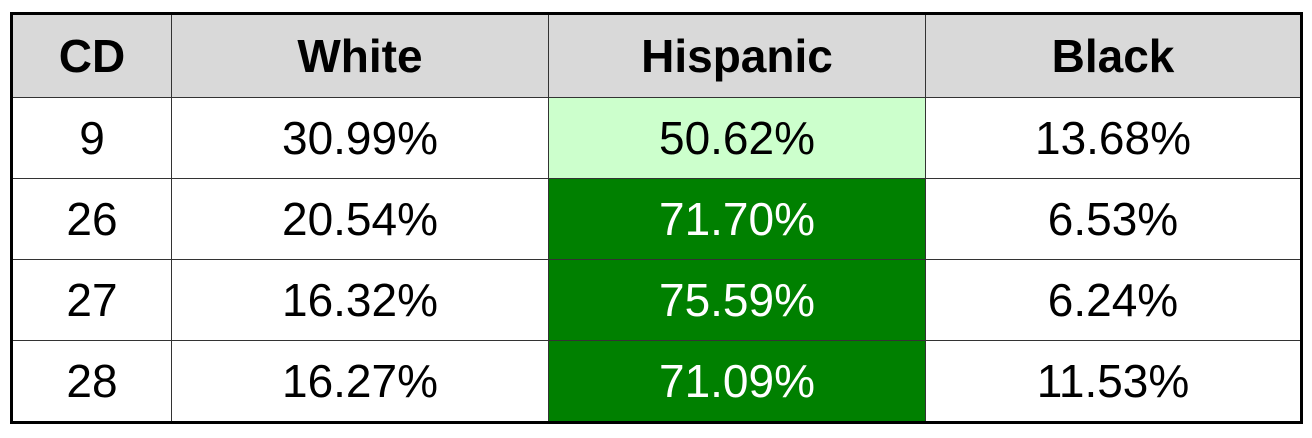  What do you see at coordinates (1113, 138) in the screenshot?
I see `table-cell: 13.68%` at bounding box center [1113, 138].